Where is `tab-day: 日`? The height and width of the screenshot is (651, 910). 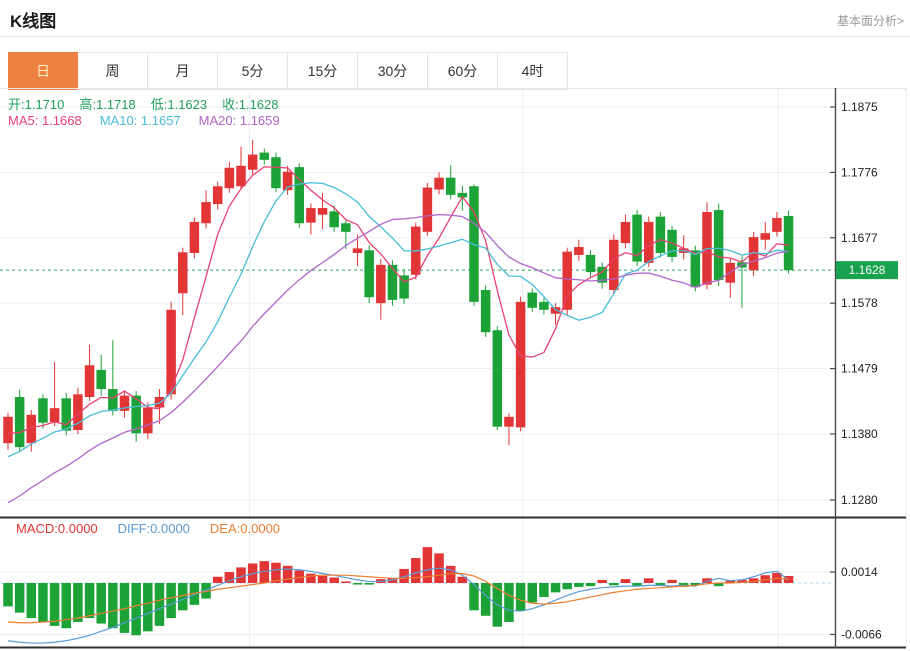
tab-day: 日 is located at coordinates (43, 71).